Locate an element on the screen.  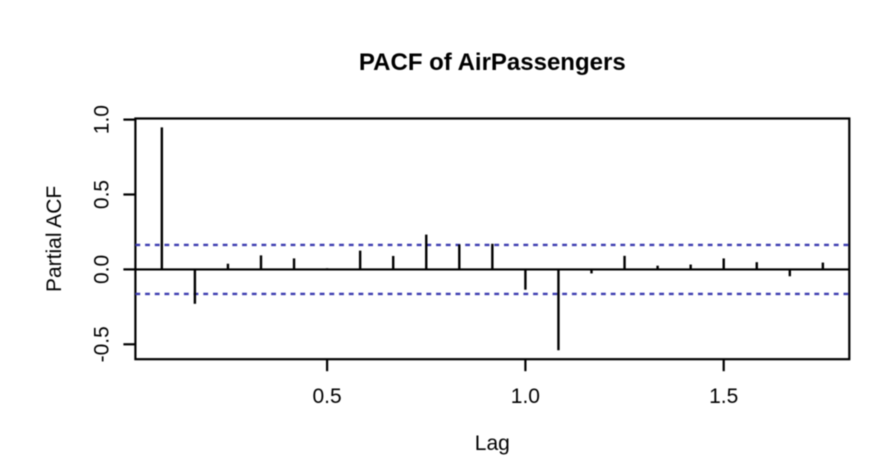
svg-text: Lag is located at coordinates (492, 443).